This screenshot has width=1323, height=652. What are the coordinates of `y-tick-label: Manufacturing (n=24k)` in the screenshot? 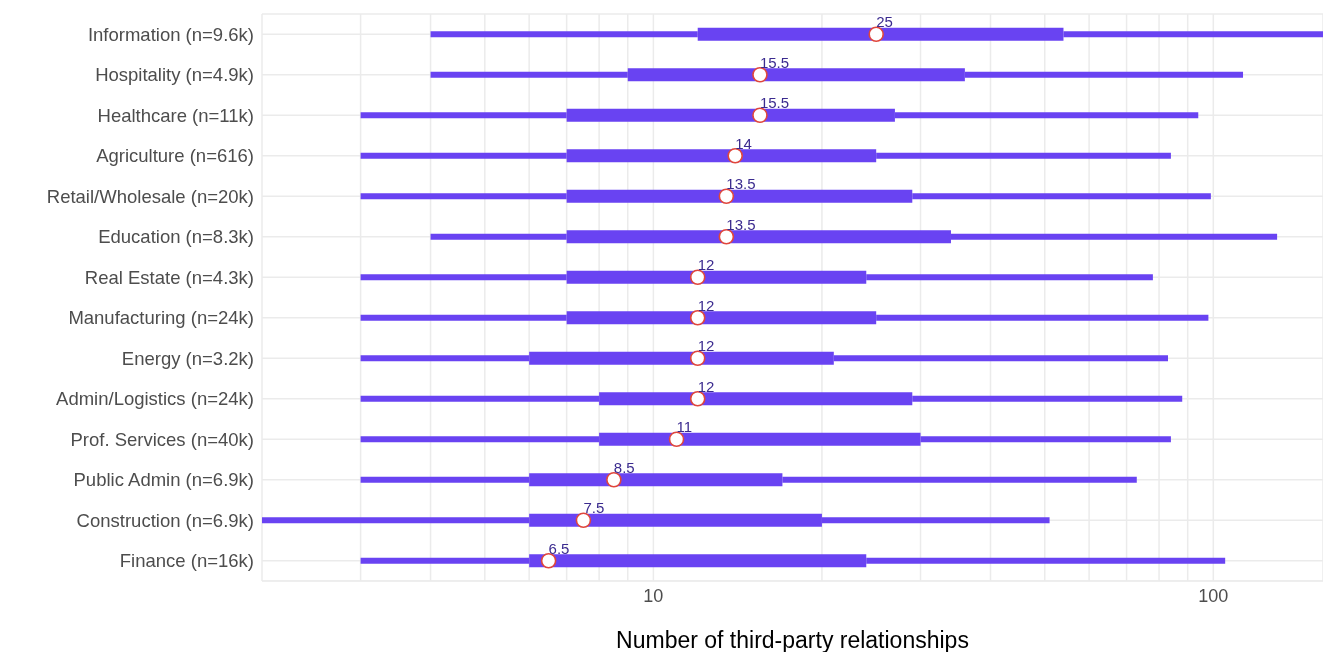 It's located at (161, 318).